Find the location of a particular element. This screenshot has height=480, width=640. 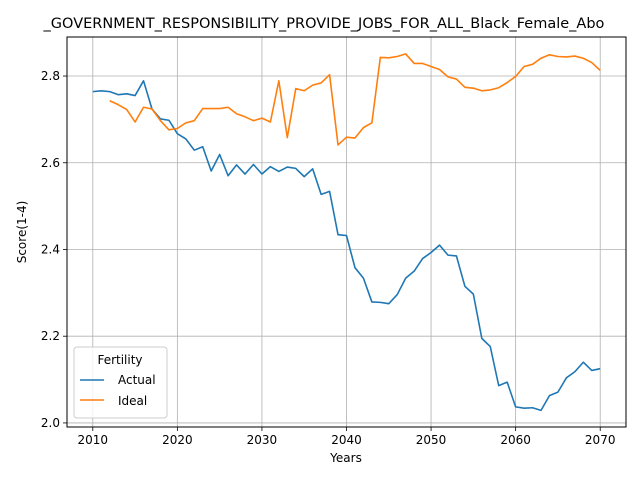

x-axis-ticks: 2010 2020 2030 2040 2050 2060 2070 is located at coordinates (347, 437).